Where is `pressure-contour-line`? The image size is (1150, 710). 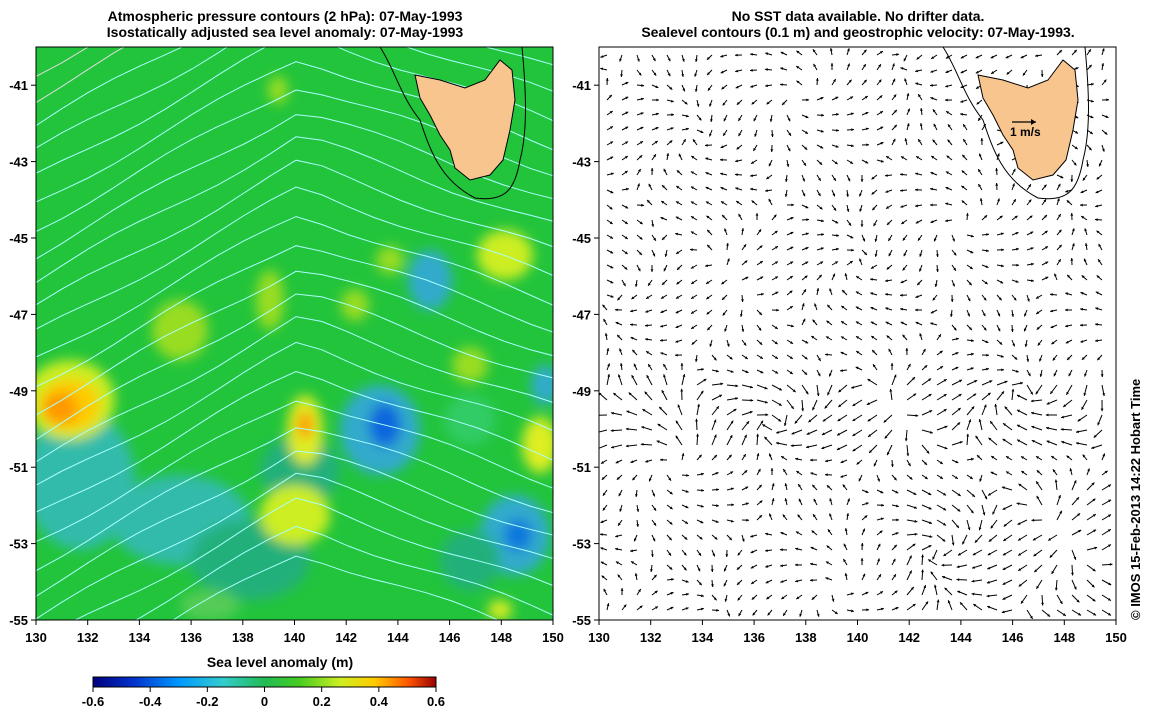 pressure-contour-line is located at coordinates (294, 441).